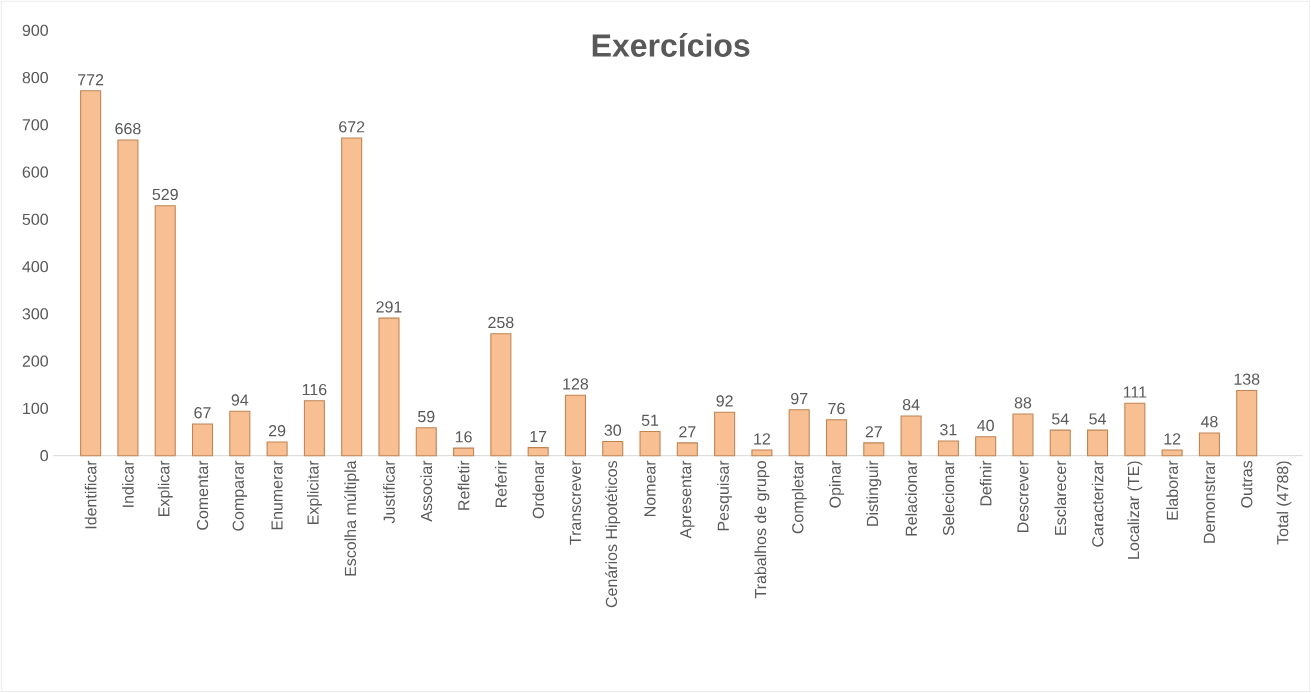 Image resolution: width=1311 pixels, height=693 pixels. I want to click on x-tick-label: Trabalhos de grupo, so click(762, 530).